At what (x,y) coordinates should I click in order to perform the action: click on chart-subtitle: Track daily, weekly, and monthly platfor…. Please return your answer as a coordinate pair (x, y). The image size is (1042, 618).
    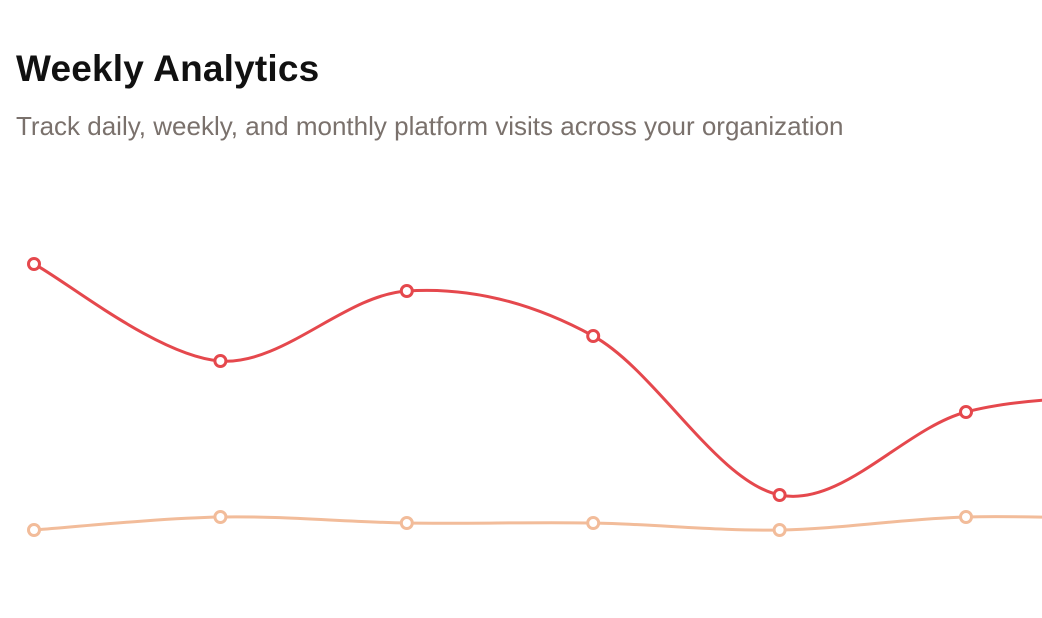
    Looking at the image, I should click on (430, 126).